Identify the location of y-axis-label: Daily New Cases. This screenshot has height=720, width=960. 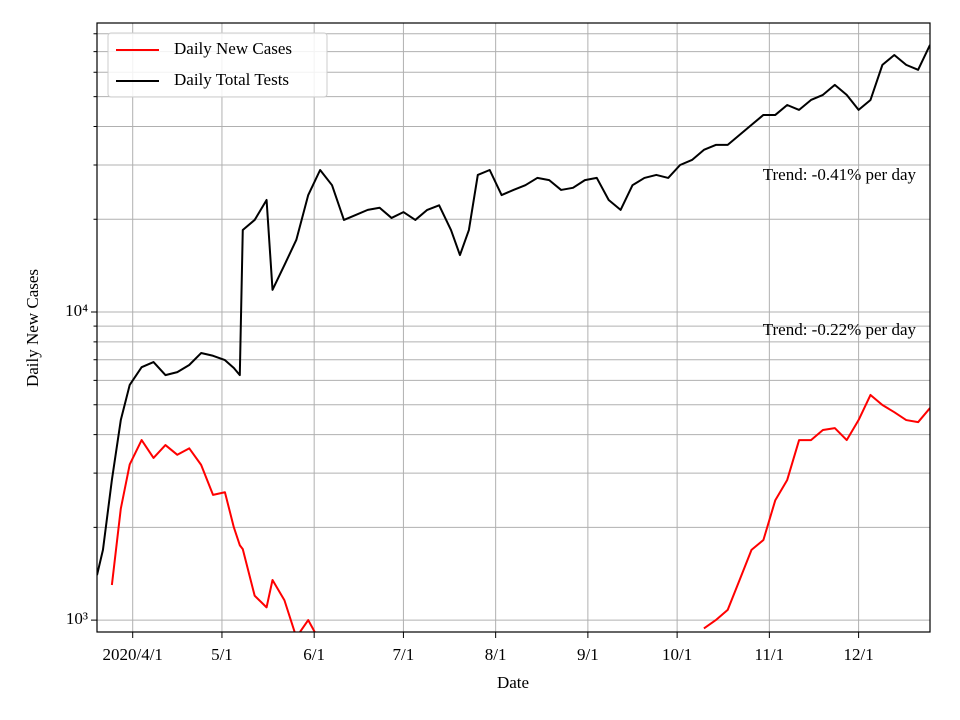
(32, 328).